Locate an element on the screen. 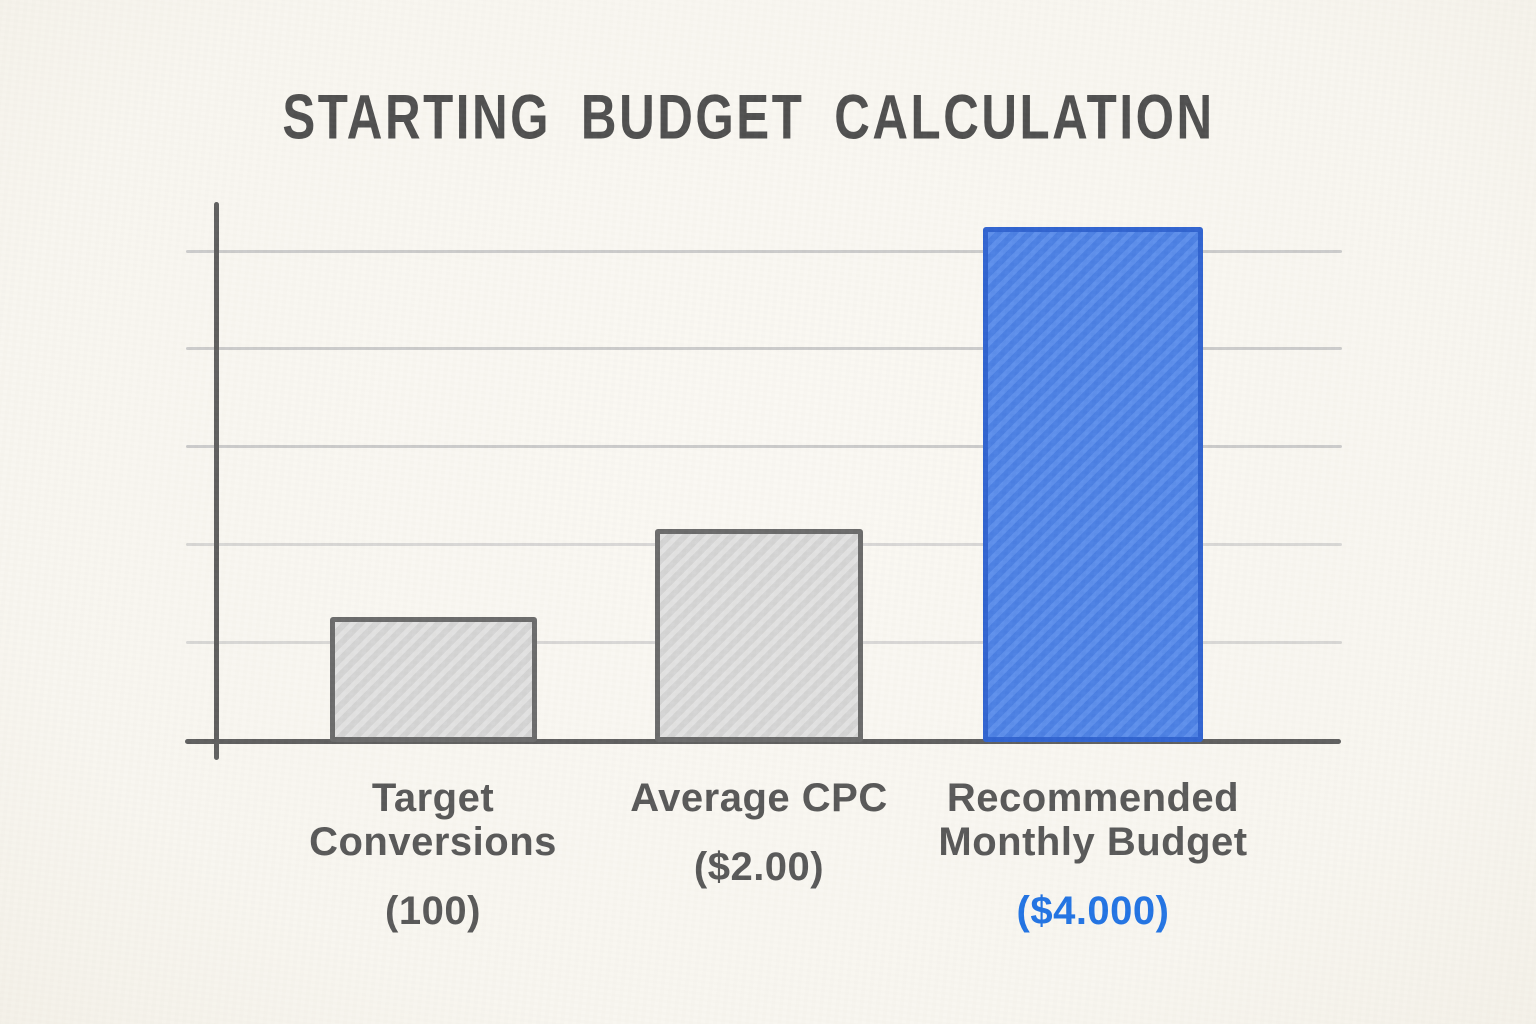 This screenshot has width=1536, height=1024. category-line: Conversions is located at coordinates (433, 842).